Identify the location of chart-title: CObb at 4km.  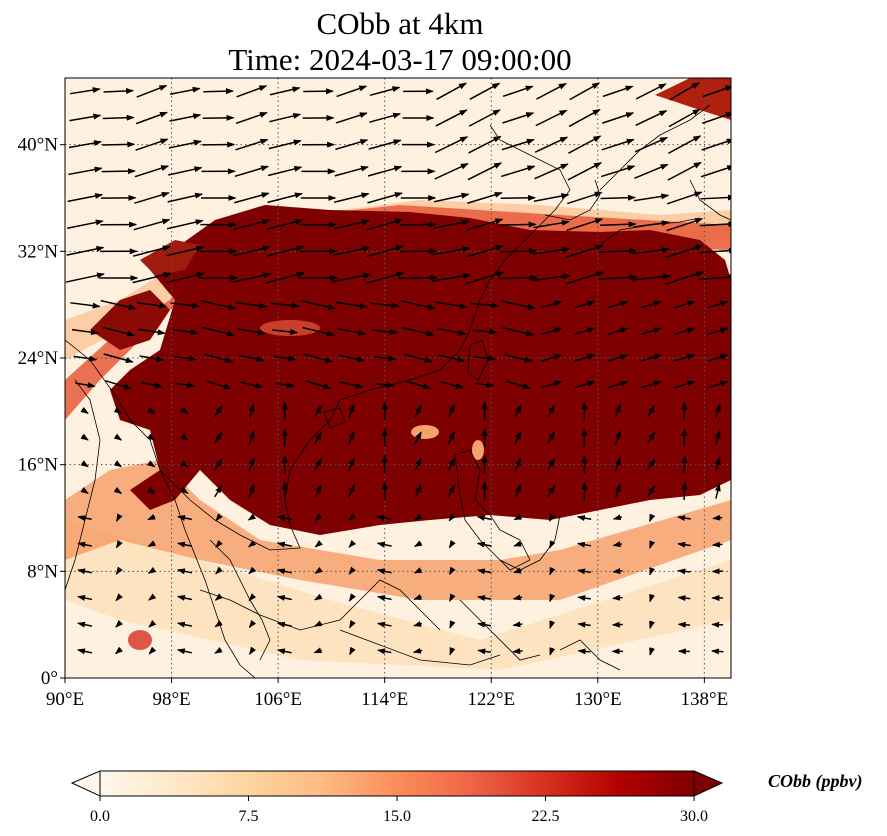
(400, 23).